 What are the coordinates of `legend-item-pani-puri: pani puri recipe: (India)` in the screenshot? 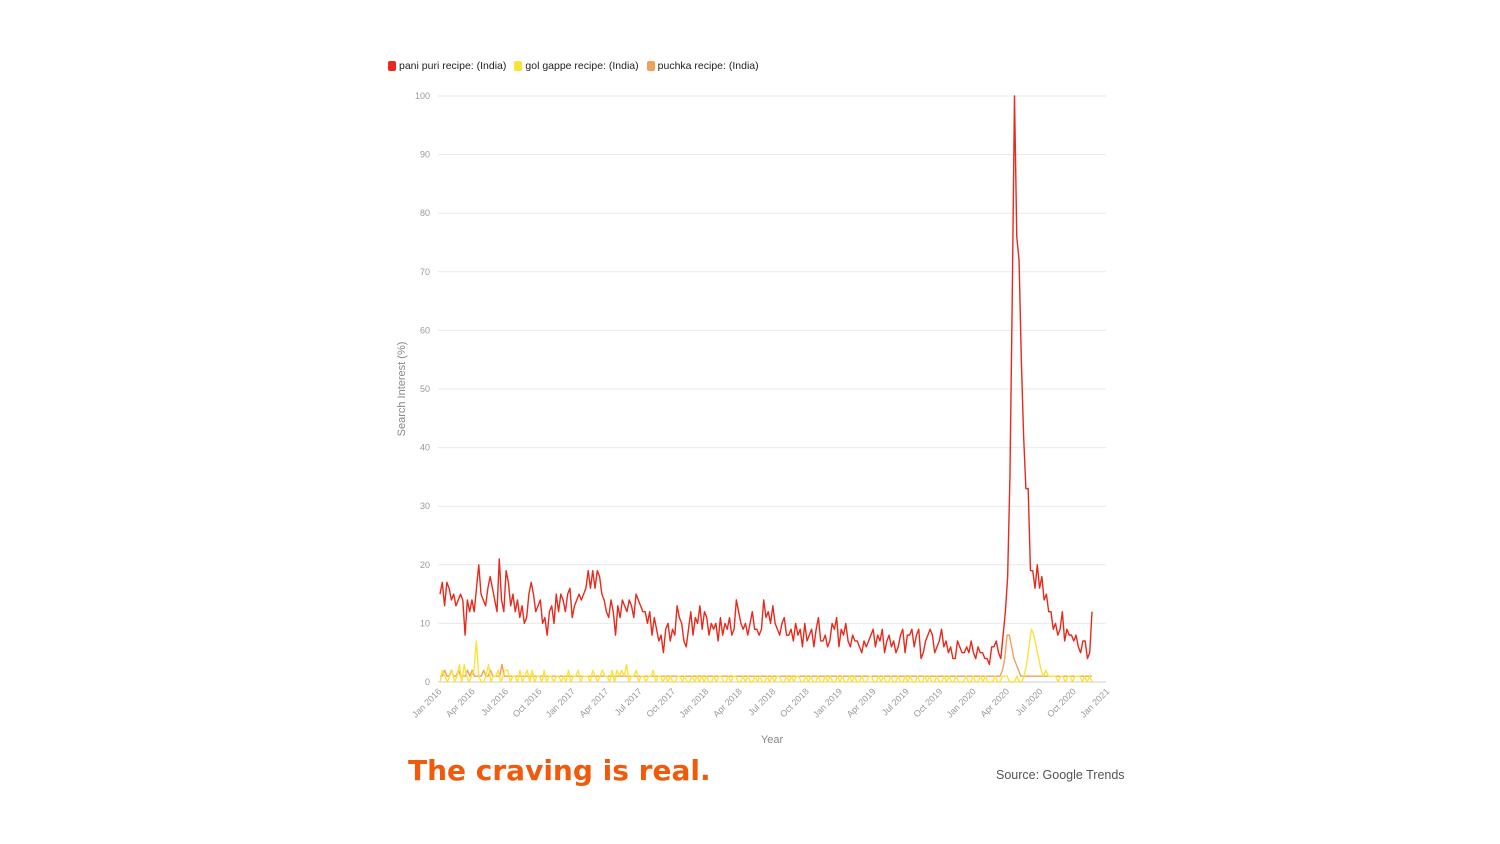 It's located at (447, 66).